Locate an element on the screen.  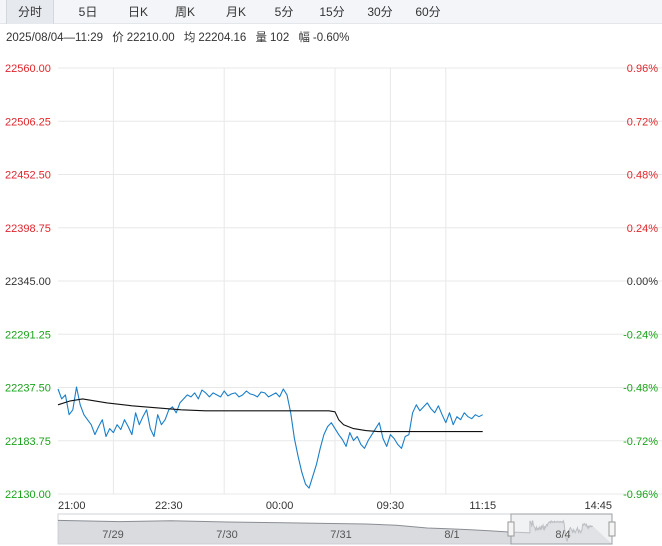
y-tick-label-left: 22130.00 is located at coordinates (28, 495).